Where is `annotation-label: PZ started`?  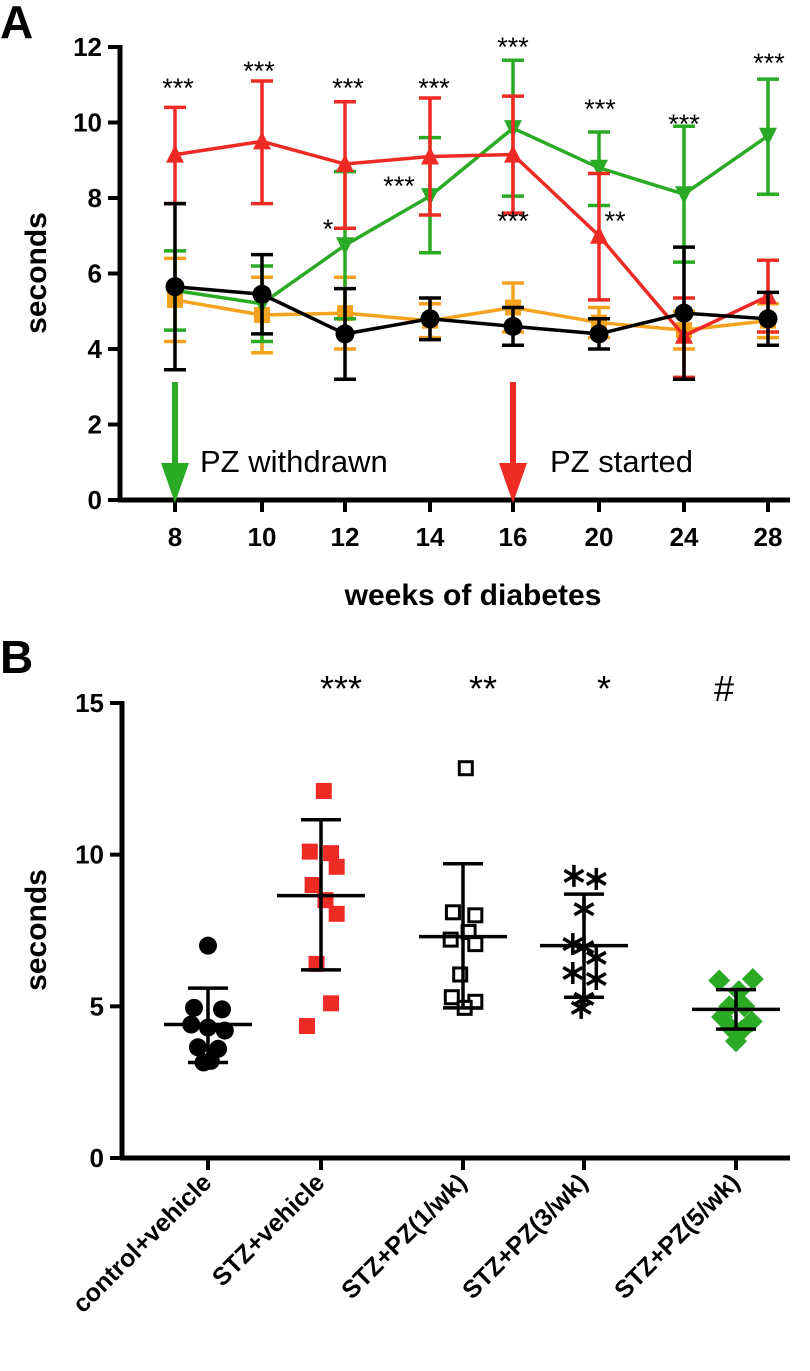
annotation-label: PZ started is located at coordinates (621, 461).